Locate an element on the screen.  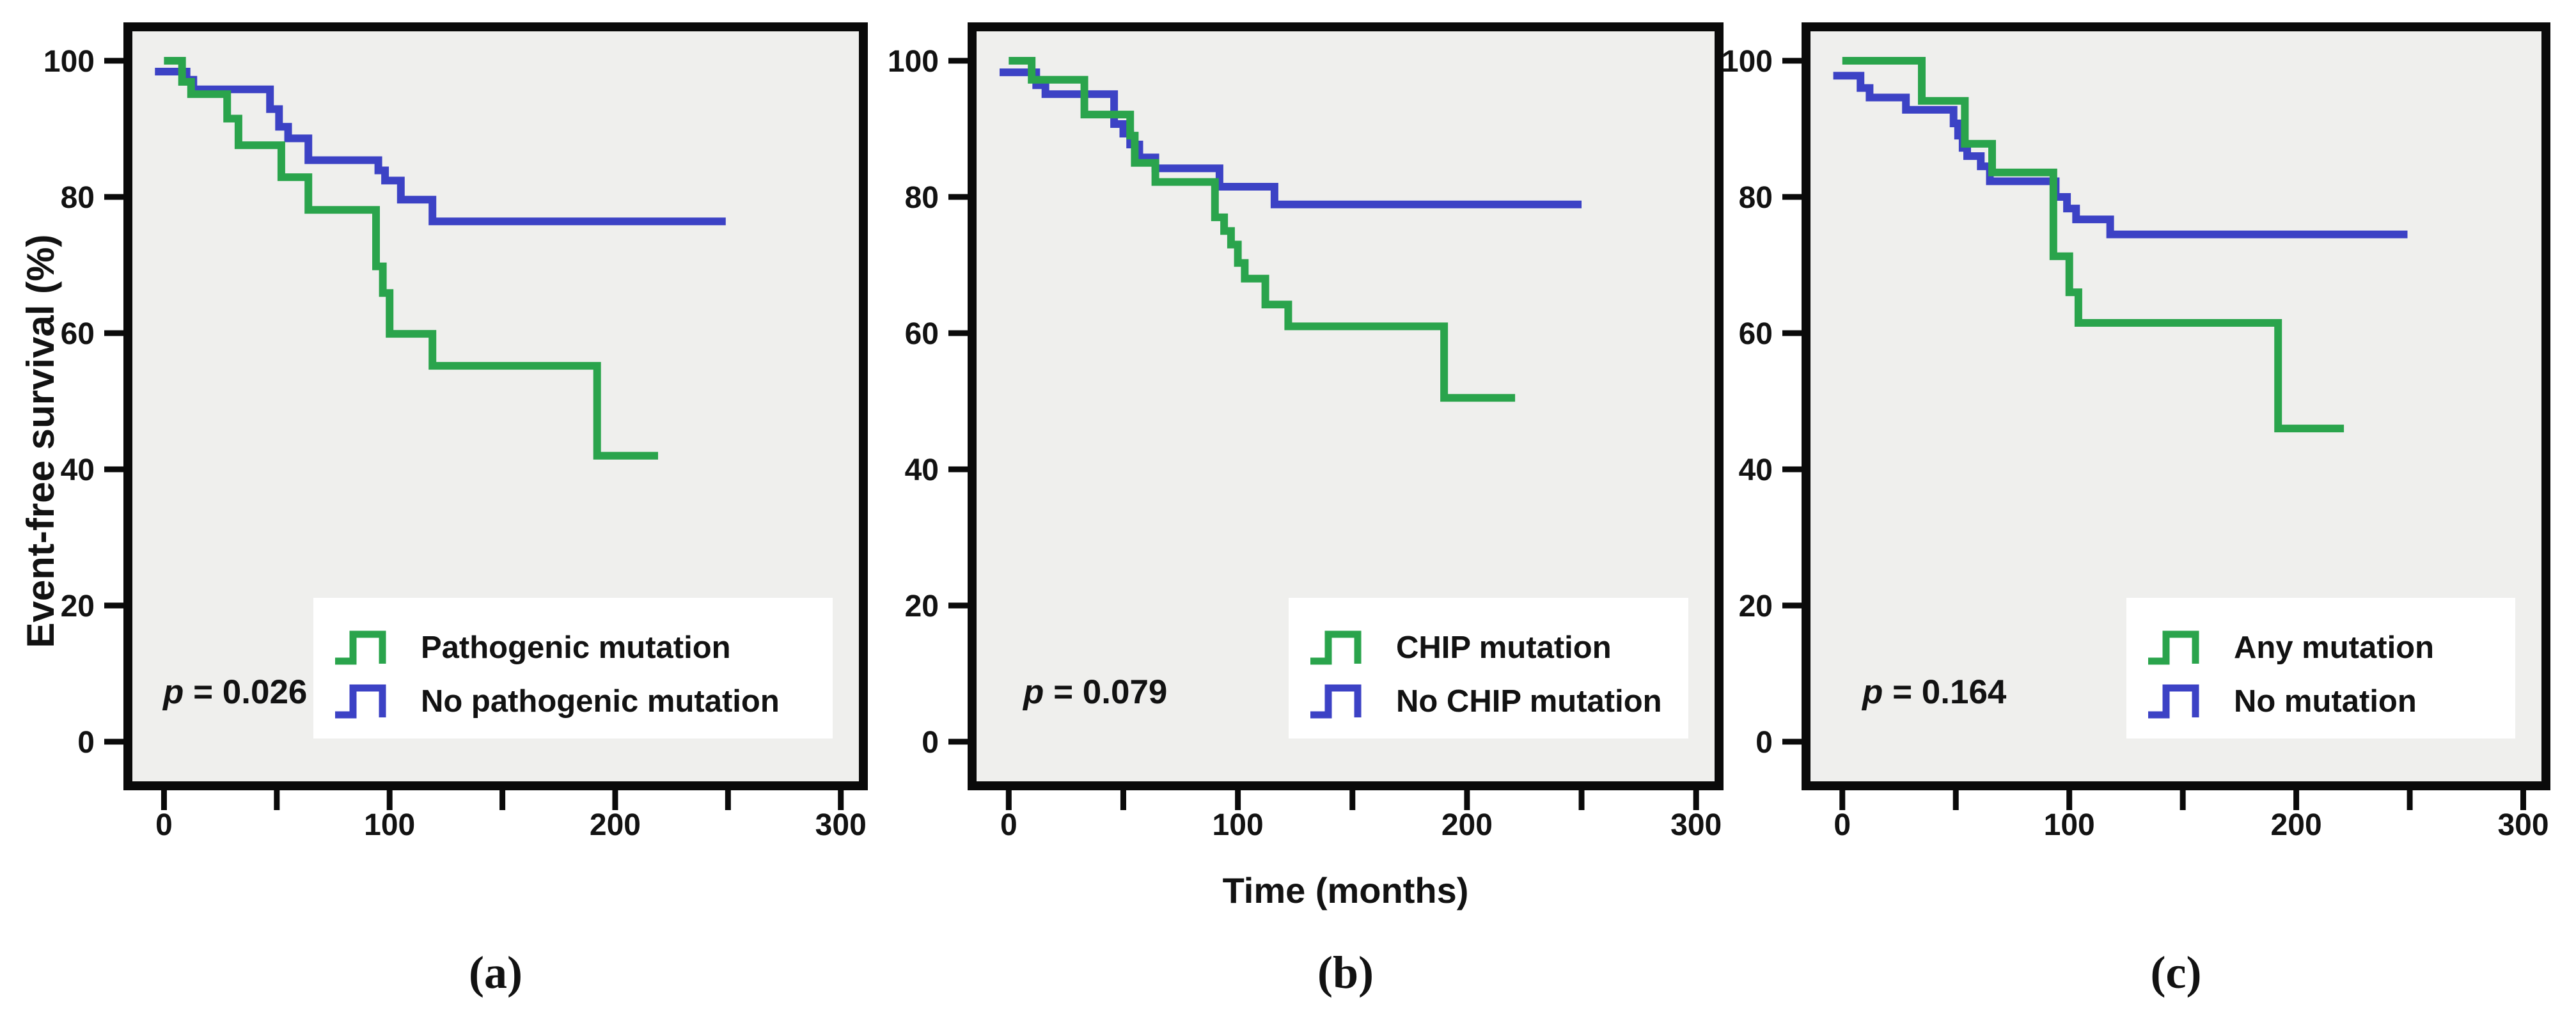
legend-label: Any mutation is located at coordinates (2334, 647).